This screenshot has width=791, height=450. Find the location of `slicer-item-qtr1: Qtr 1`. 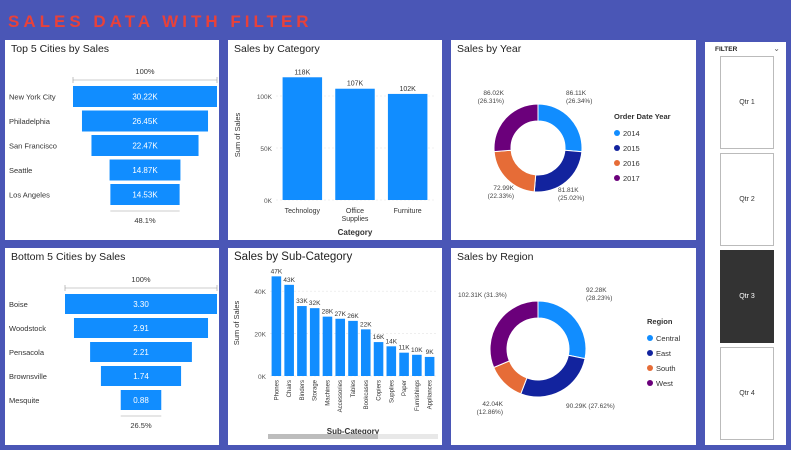

slicer-item-qtr1: Qtr 1 is located at coordinates (747, 102).